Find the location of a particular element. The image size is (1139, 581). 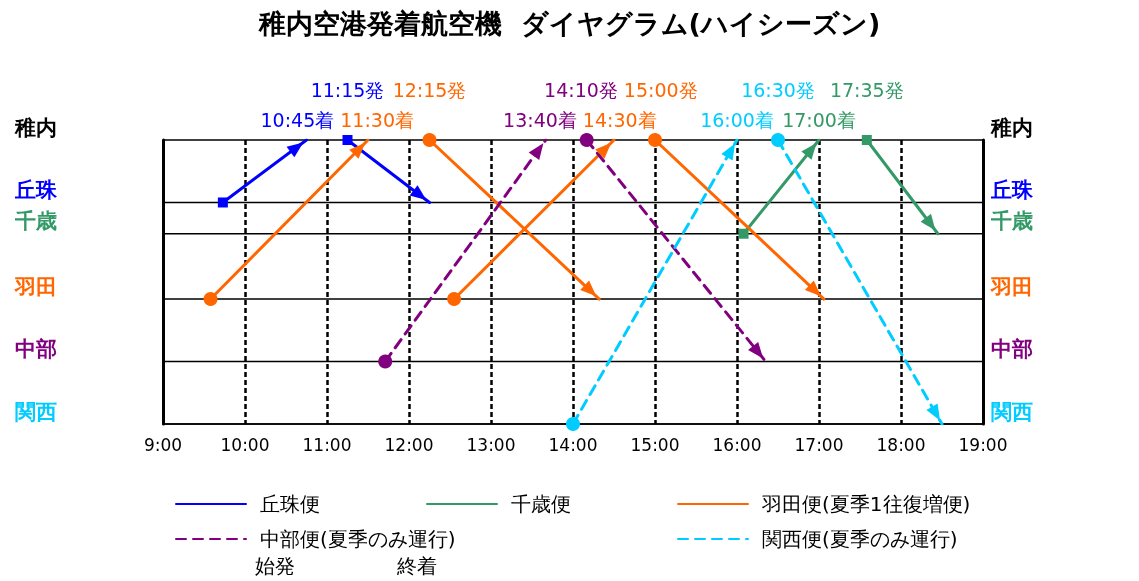

annotation: 11:15発 is located at coordinates (347, 90).